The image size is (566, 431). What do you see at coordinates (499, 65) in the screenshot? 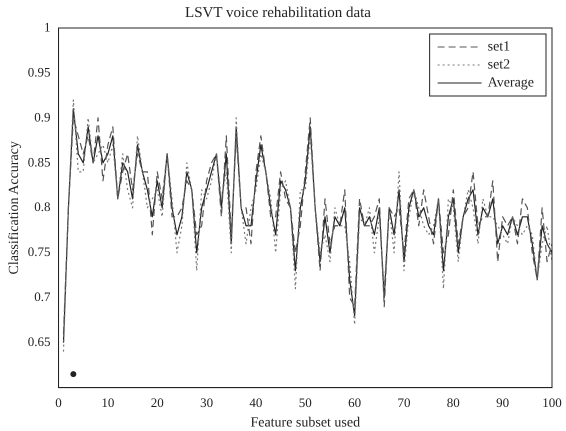
I see `legend-label: set2` at bounding box center [499, 65].